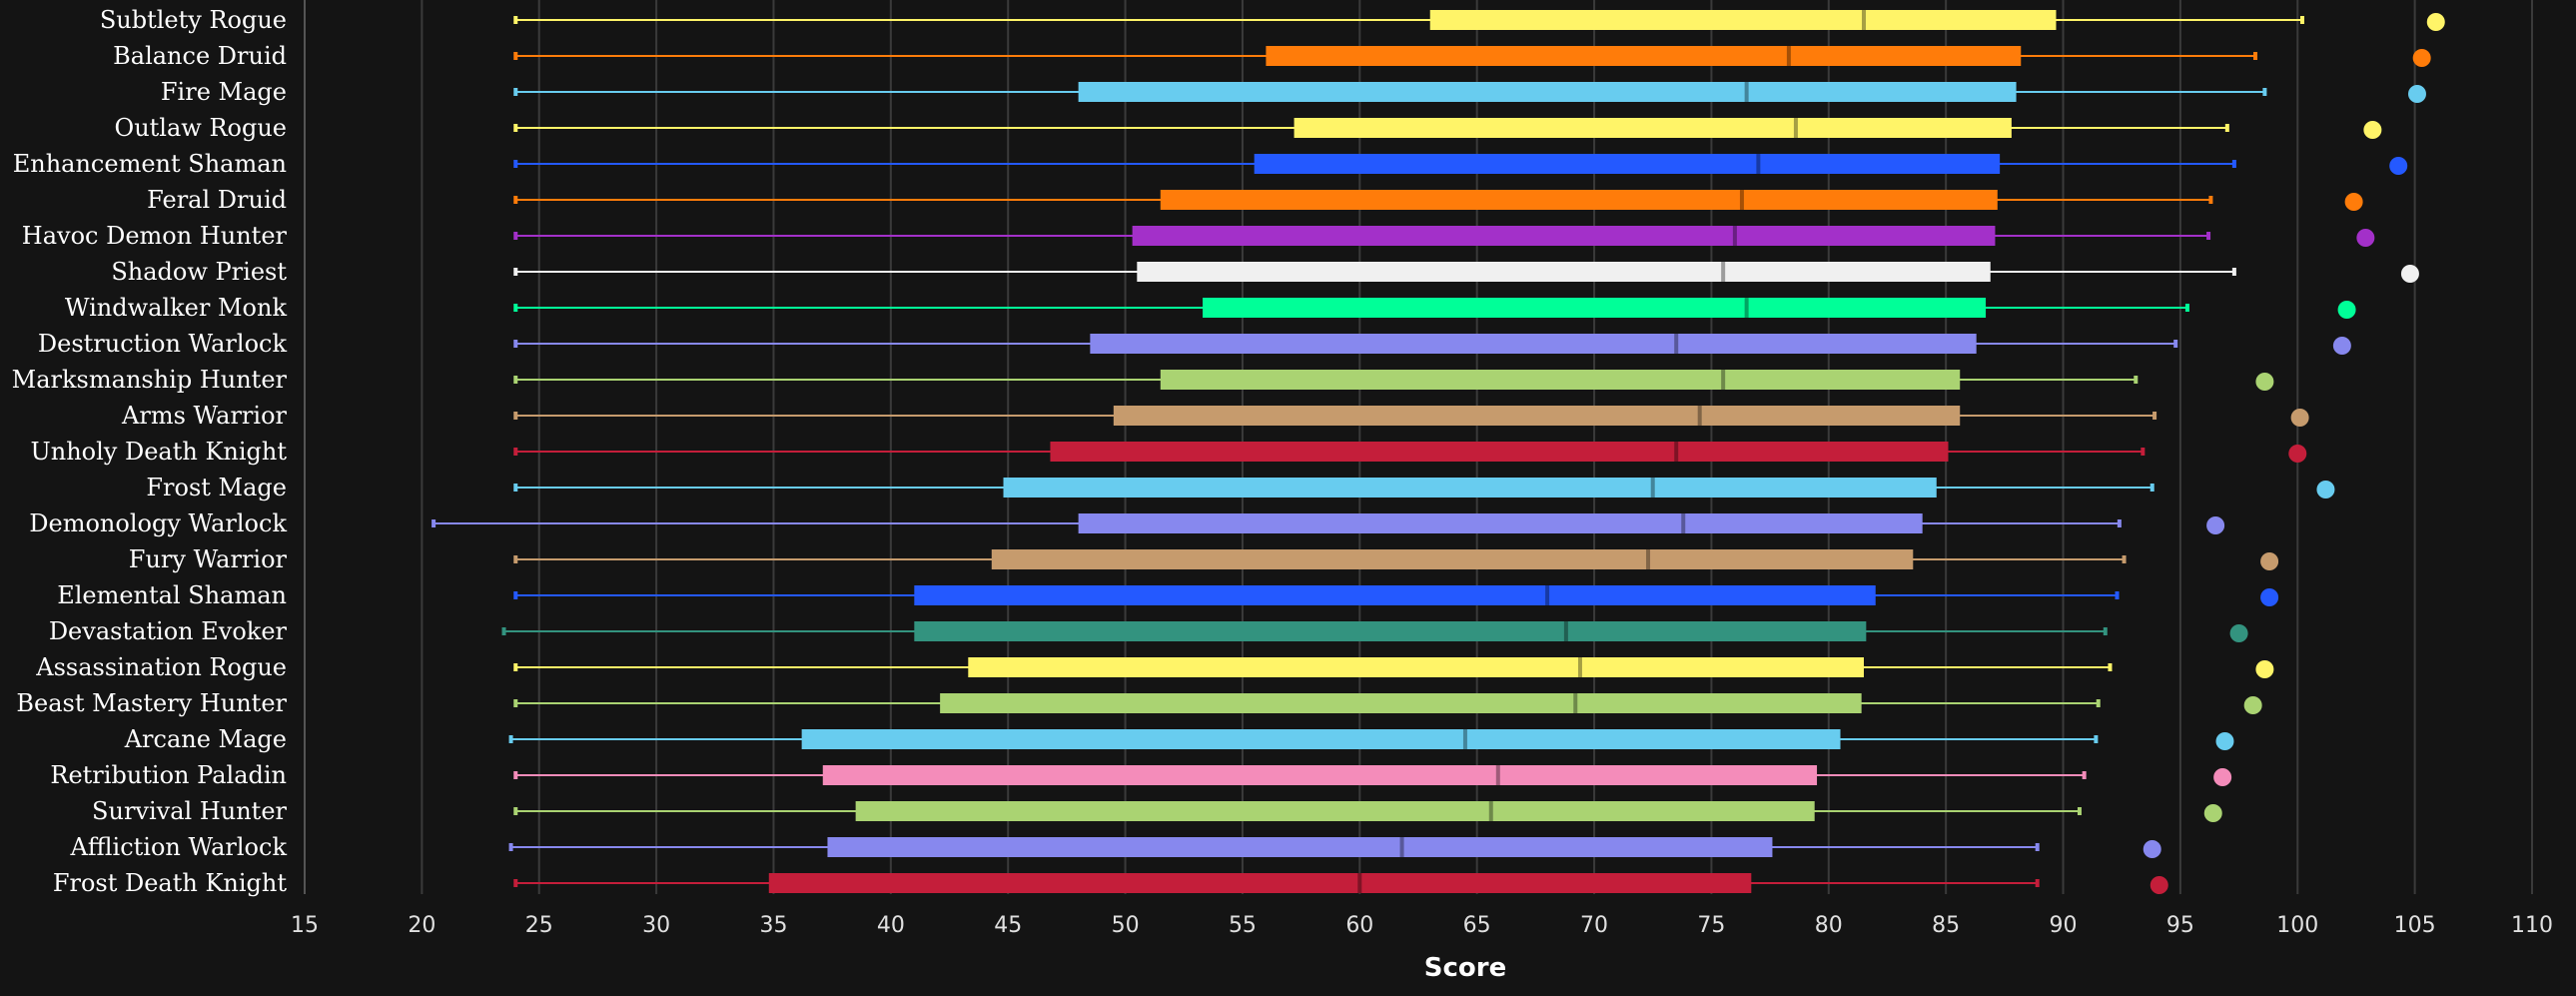  Describe the element at coordinates (1210, 308) in the screenshot. I see `box-row: Windwalker Monk` at that location.